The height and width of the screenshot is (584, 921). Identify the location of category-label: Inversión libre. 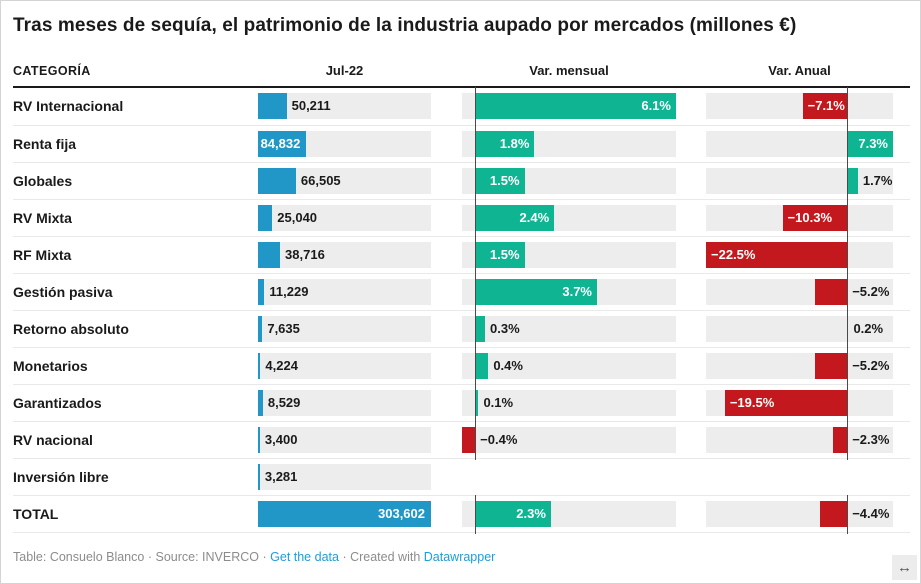
(61, 477).